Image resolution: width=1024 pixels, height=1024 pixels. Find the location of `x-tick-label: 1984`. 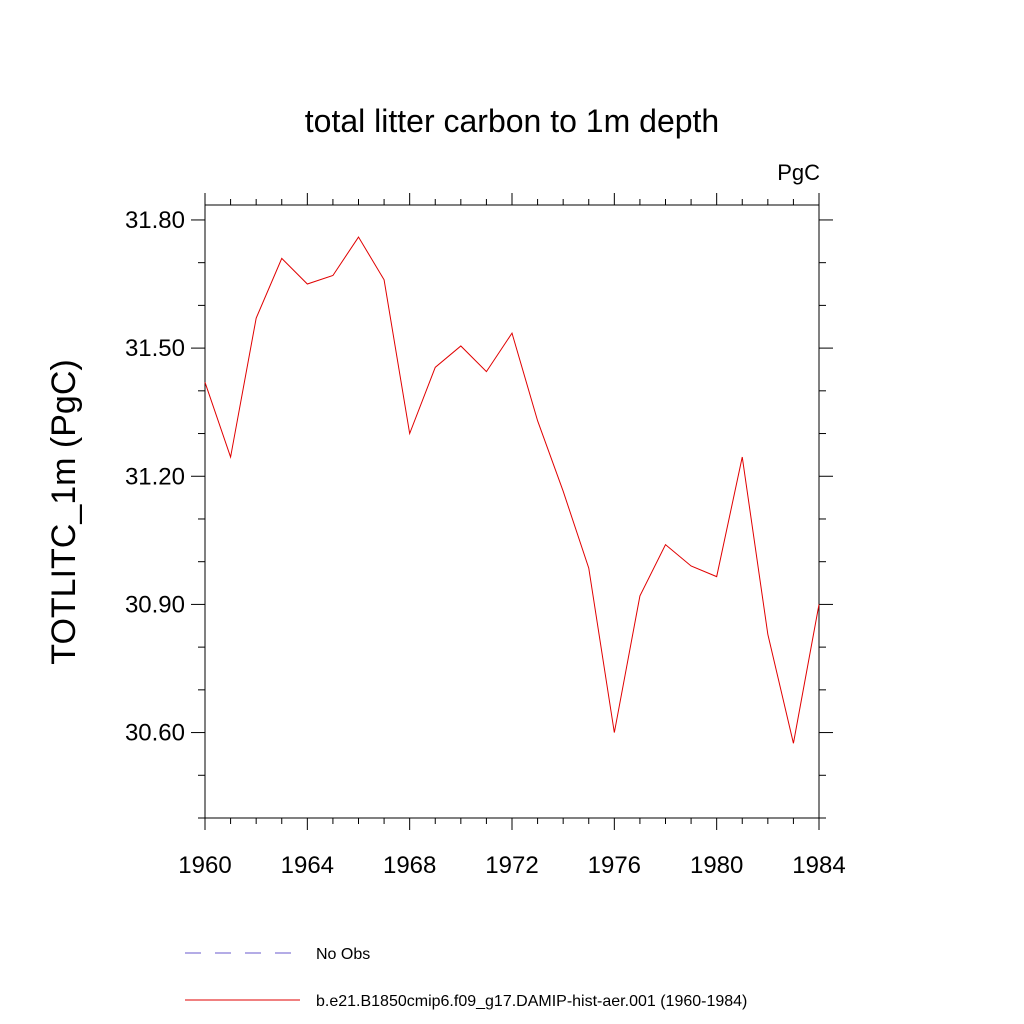

x-tick-label: 1984 is located at coordinates (818, 865).